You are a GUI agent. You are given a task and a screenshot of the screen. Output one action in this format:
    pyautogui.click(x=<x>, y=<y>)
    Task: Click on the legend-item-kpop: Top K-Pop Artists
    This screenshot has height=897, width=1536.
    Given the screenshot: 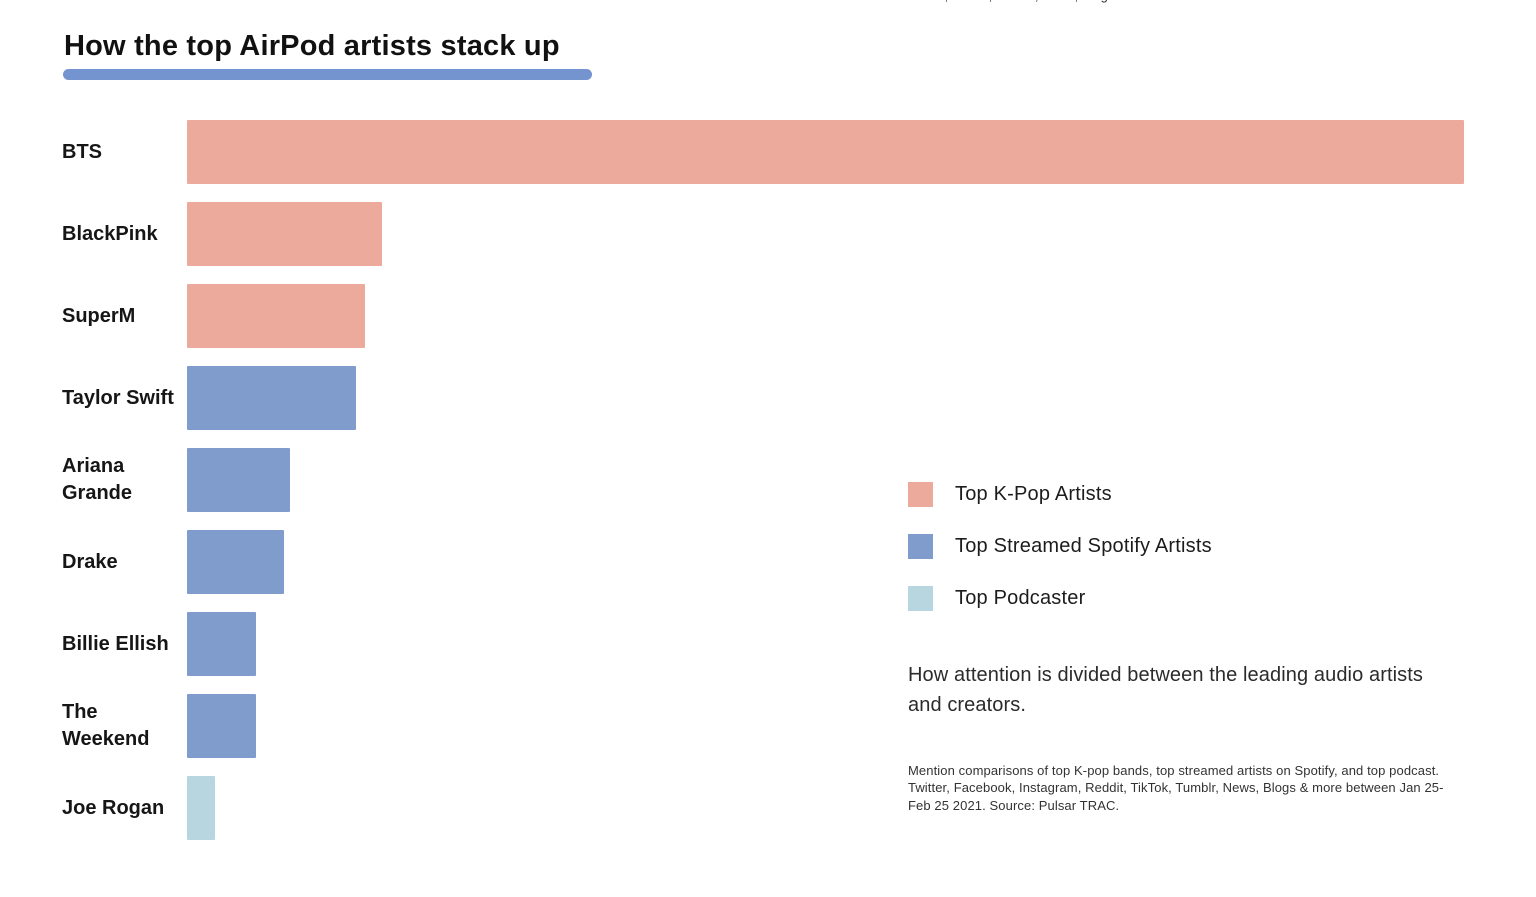 What is the action you would take?
    pyautogui.click(x=1060, y=494)
    